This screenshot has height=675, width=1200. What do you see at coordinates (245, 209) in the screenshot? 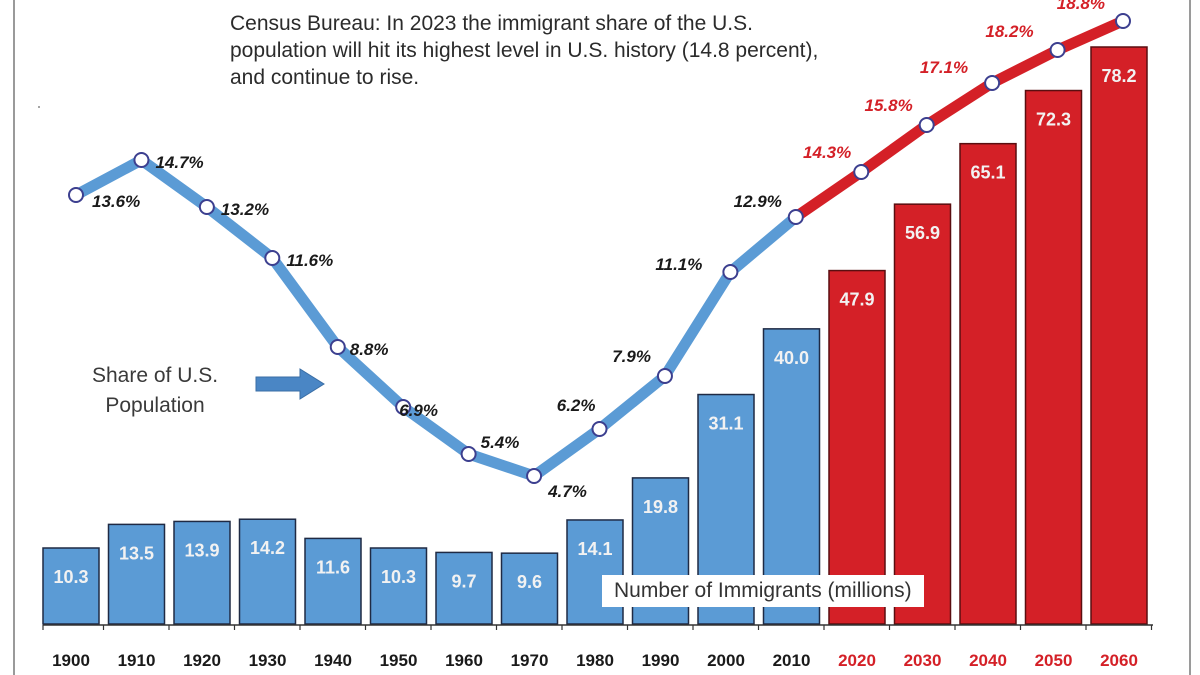
I see `share-label-1920: 13.2%` at bounding box center [245, 209].